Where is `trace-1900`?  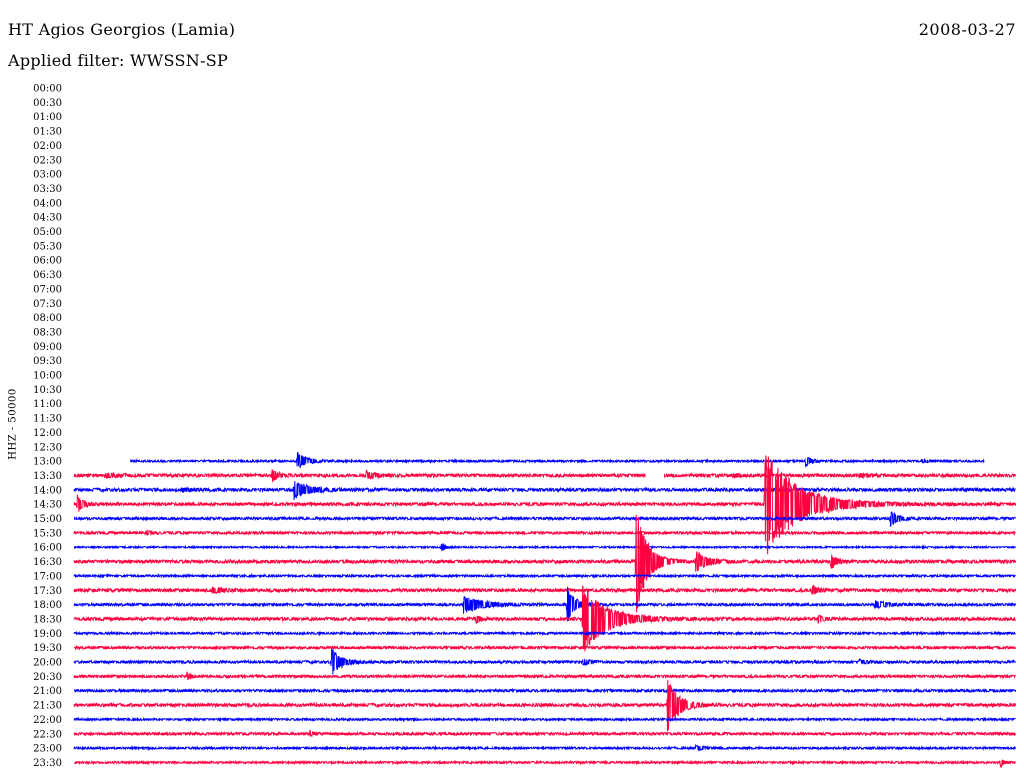 trace-1900 is located at coordinates (544, 633).